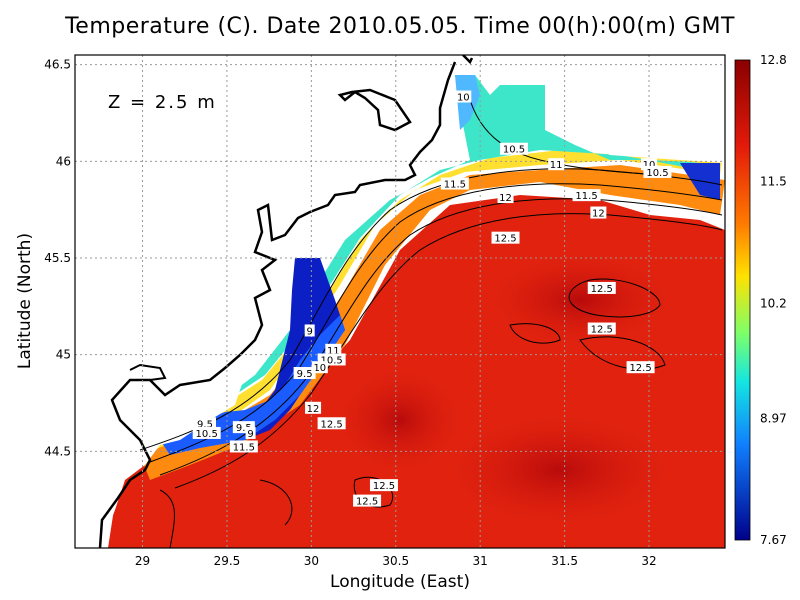  Describe the element at coordinates (25, 301) in the screenshot. I see `y-axis-label: Latitude (North)` at that location.